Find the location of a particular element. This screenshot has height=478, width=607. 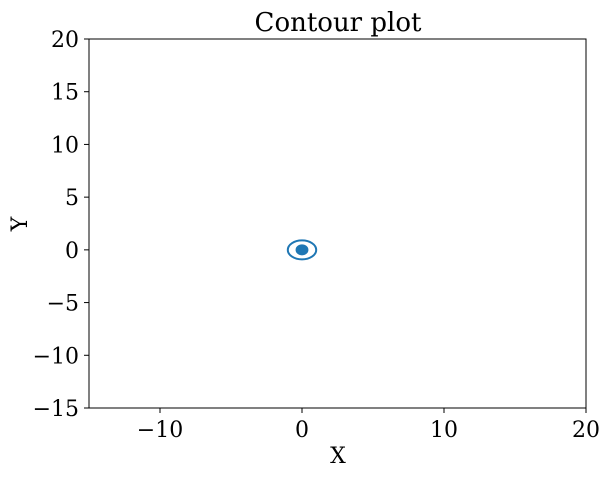

x-tick-label: 0 is located at coordinates (302, 430).